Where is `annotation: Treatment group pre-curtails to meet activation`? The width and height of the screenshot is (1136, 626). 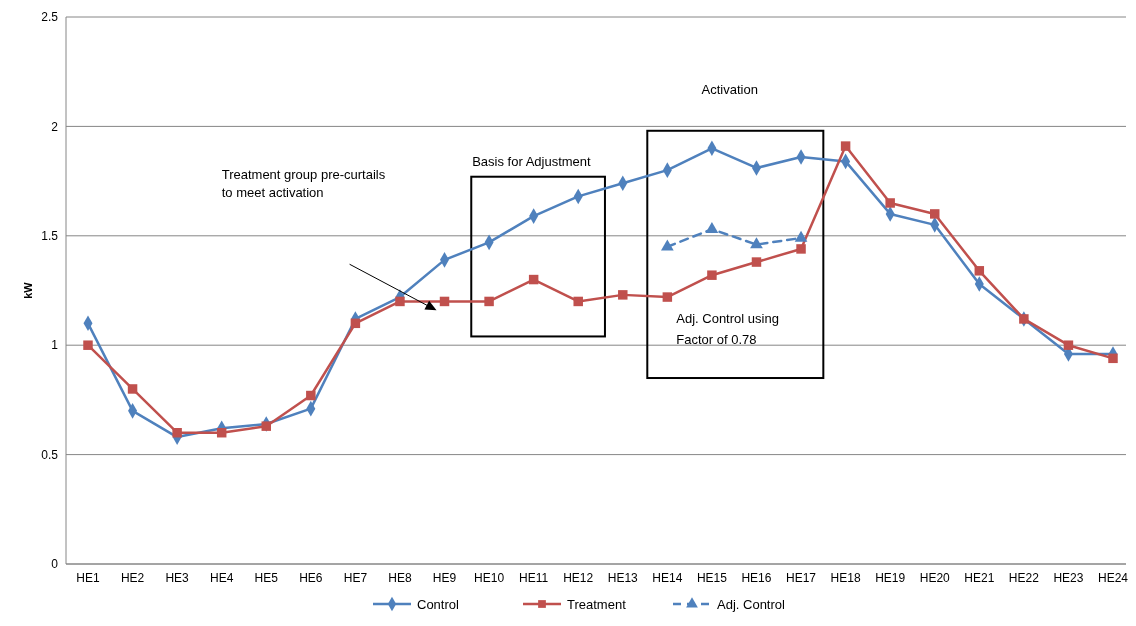 annotation: Treatment group pre-curtails to meet activation is located at coordinates (303, 183).